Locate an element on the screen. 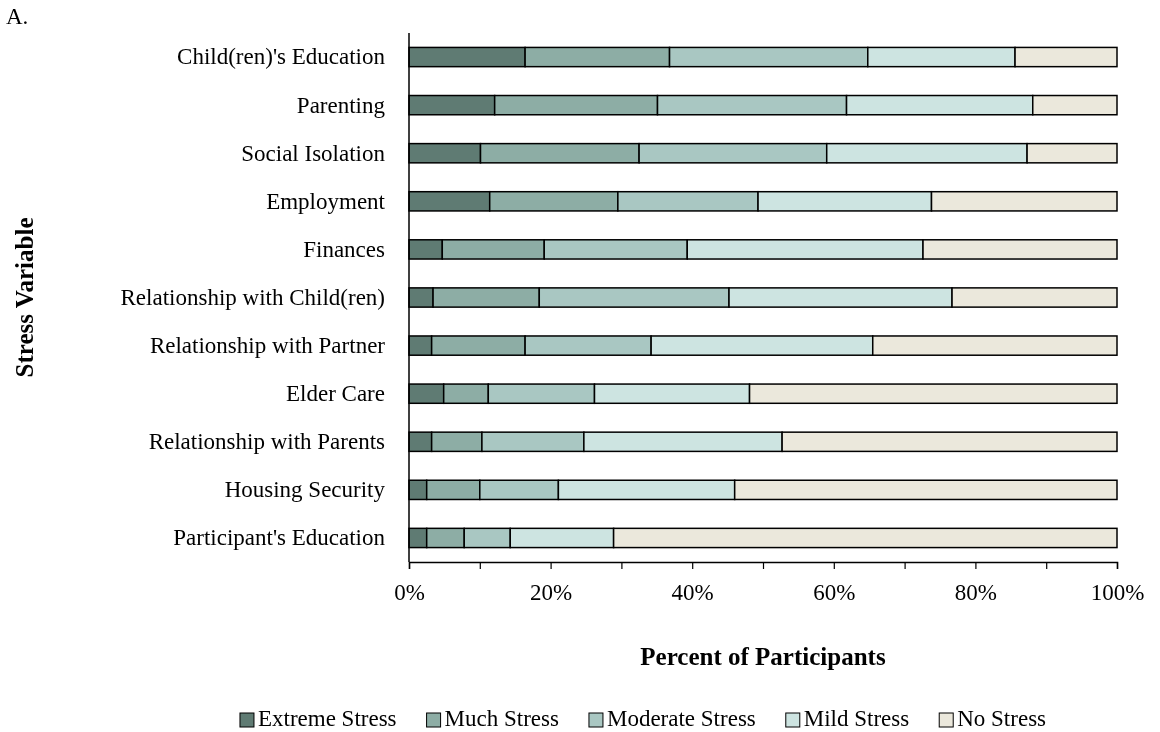 The width and height of the screenshot is (1160, 732). x-tick-label: 0% is located at coordinates (409, 592).